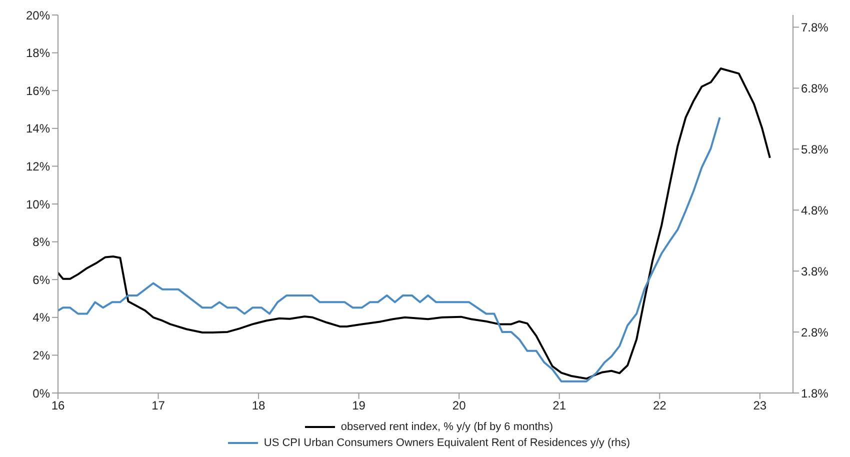 The image size is (850, 457). What do you see at coordinates (447, 427) in the screenshot?
I see `legend-label: observed rent index, % y/y (bf by 6 months)` at bounding box center [447, 427].